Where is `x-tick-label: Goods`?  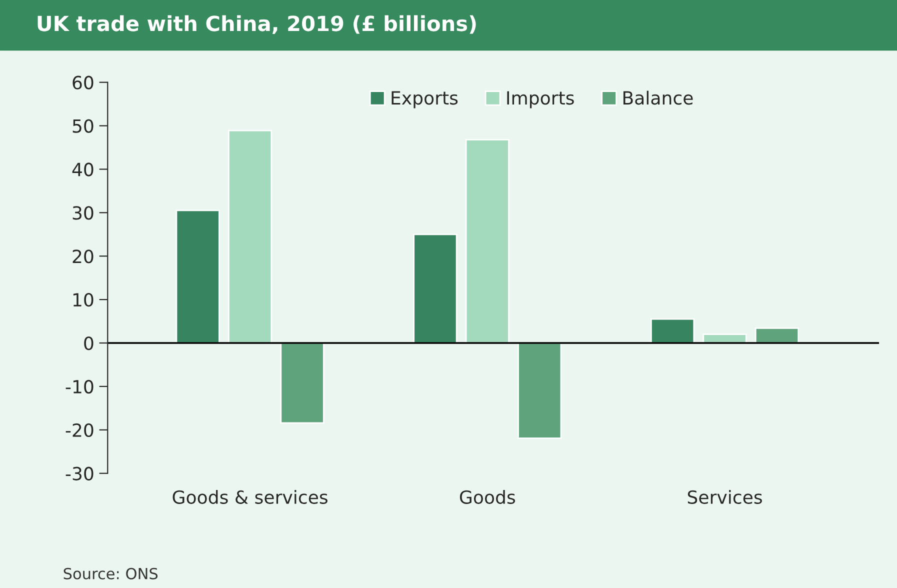 x-tick-label: Goods is located at coordinates (488, 497).